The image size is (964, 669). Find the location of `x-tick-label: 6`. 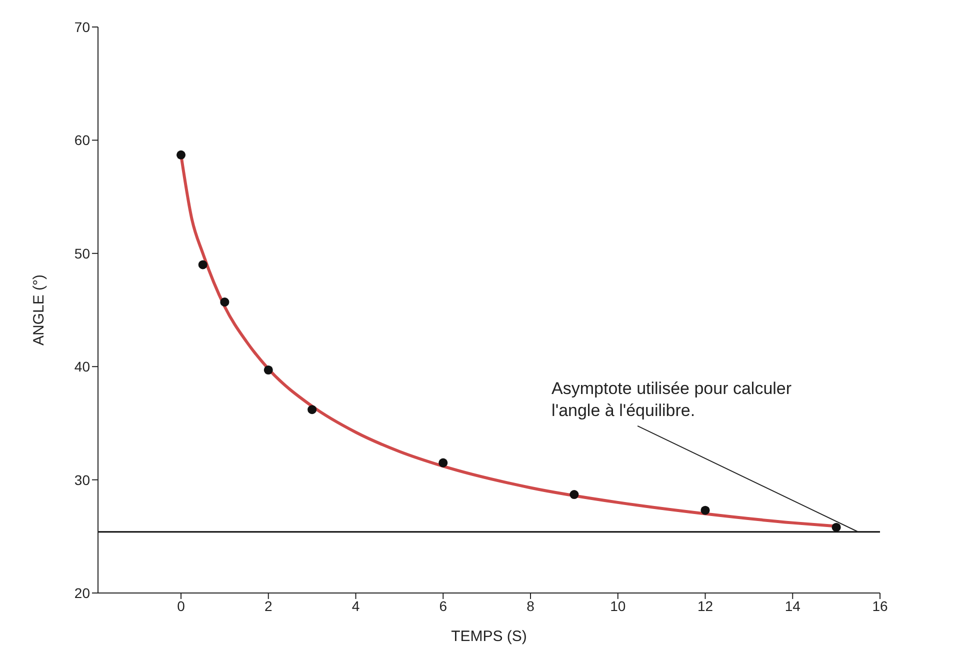

x-tick-label: 6 is located at coordinates (443, 606).